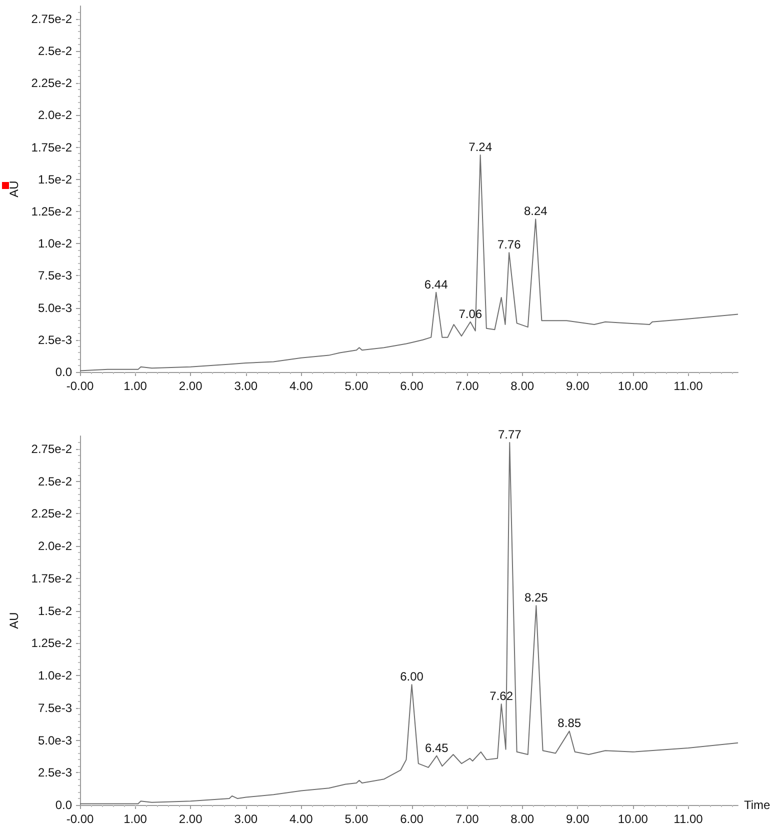 The height and width of the screenshot is (828, 774). Describe the element at coordinates (570, 723) in the screenshot. I see `annotation: 8.85` at that location.